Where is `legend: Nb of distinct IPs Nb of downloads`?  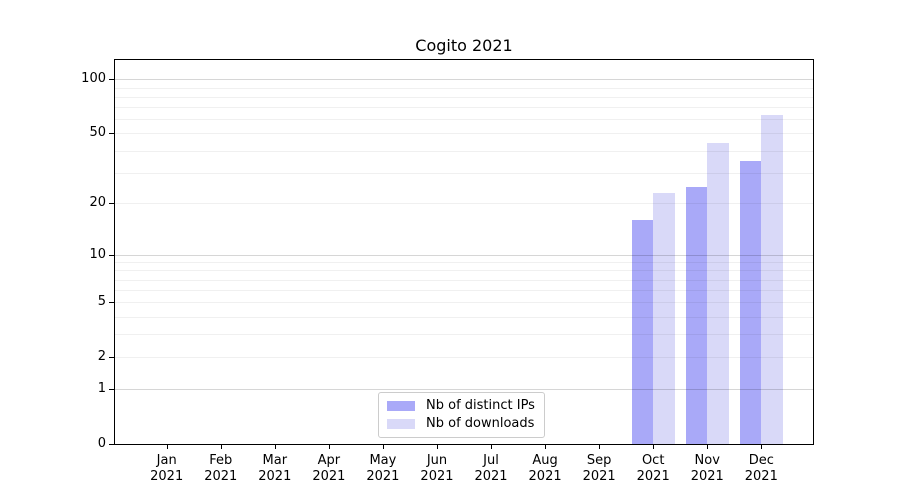 legend: Nb of distinct IPs Nb of downloads is located at coordinates (461, 415).